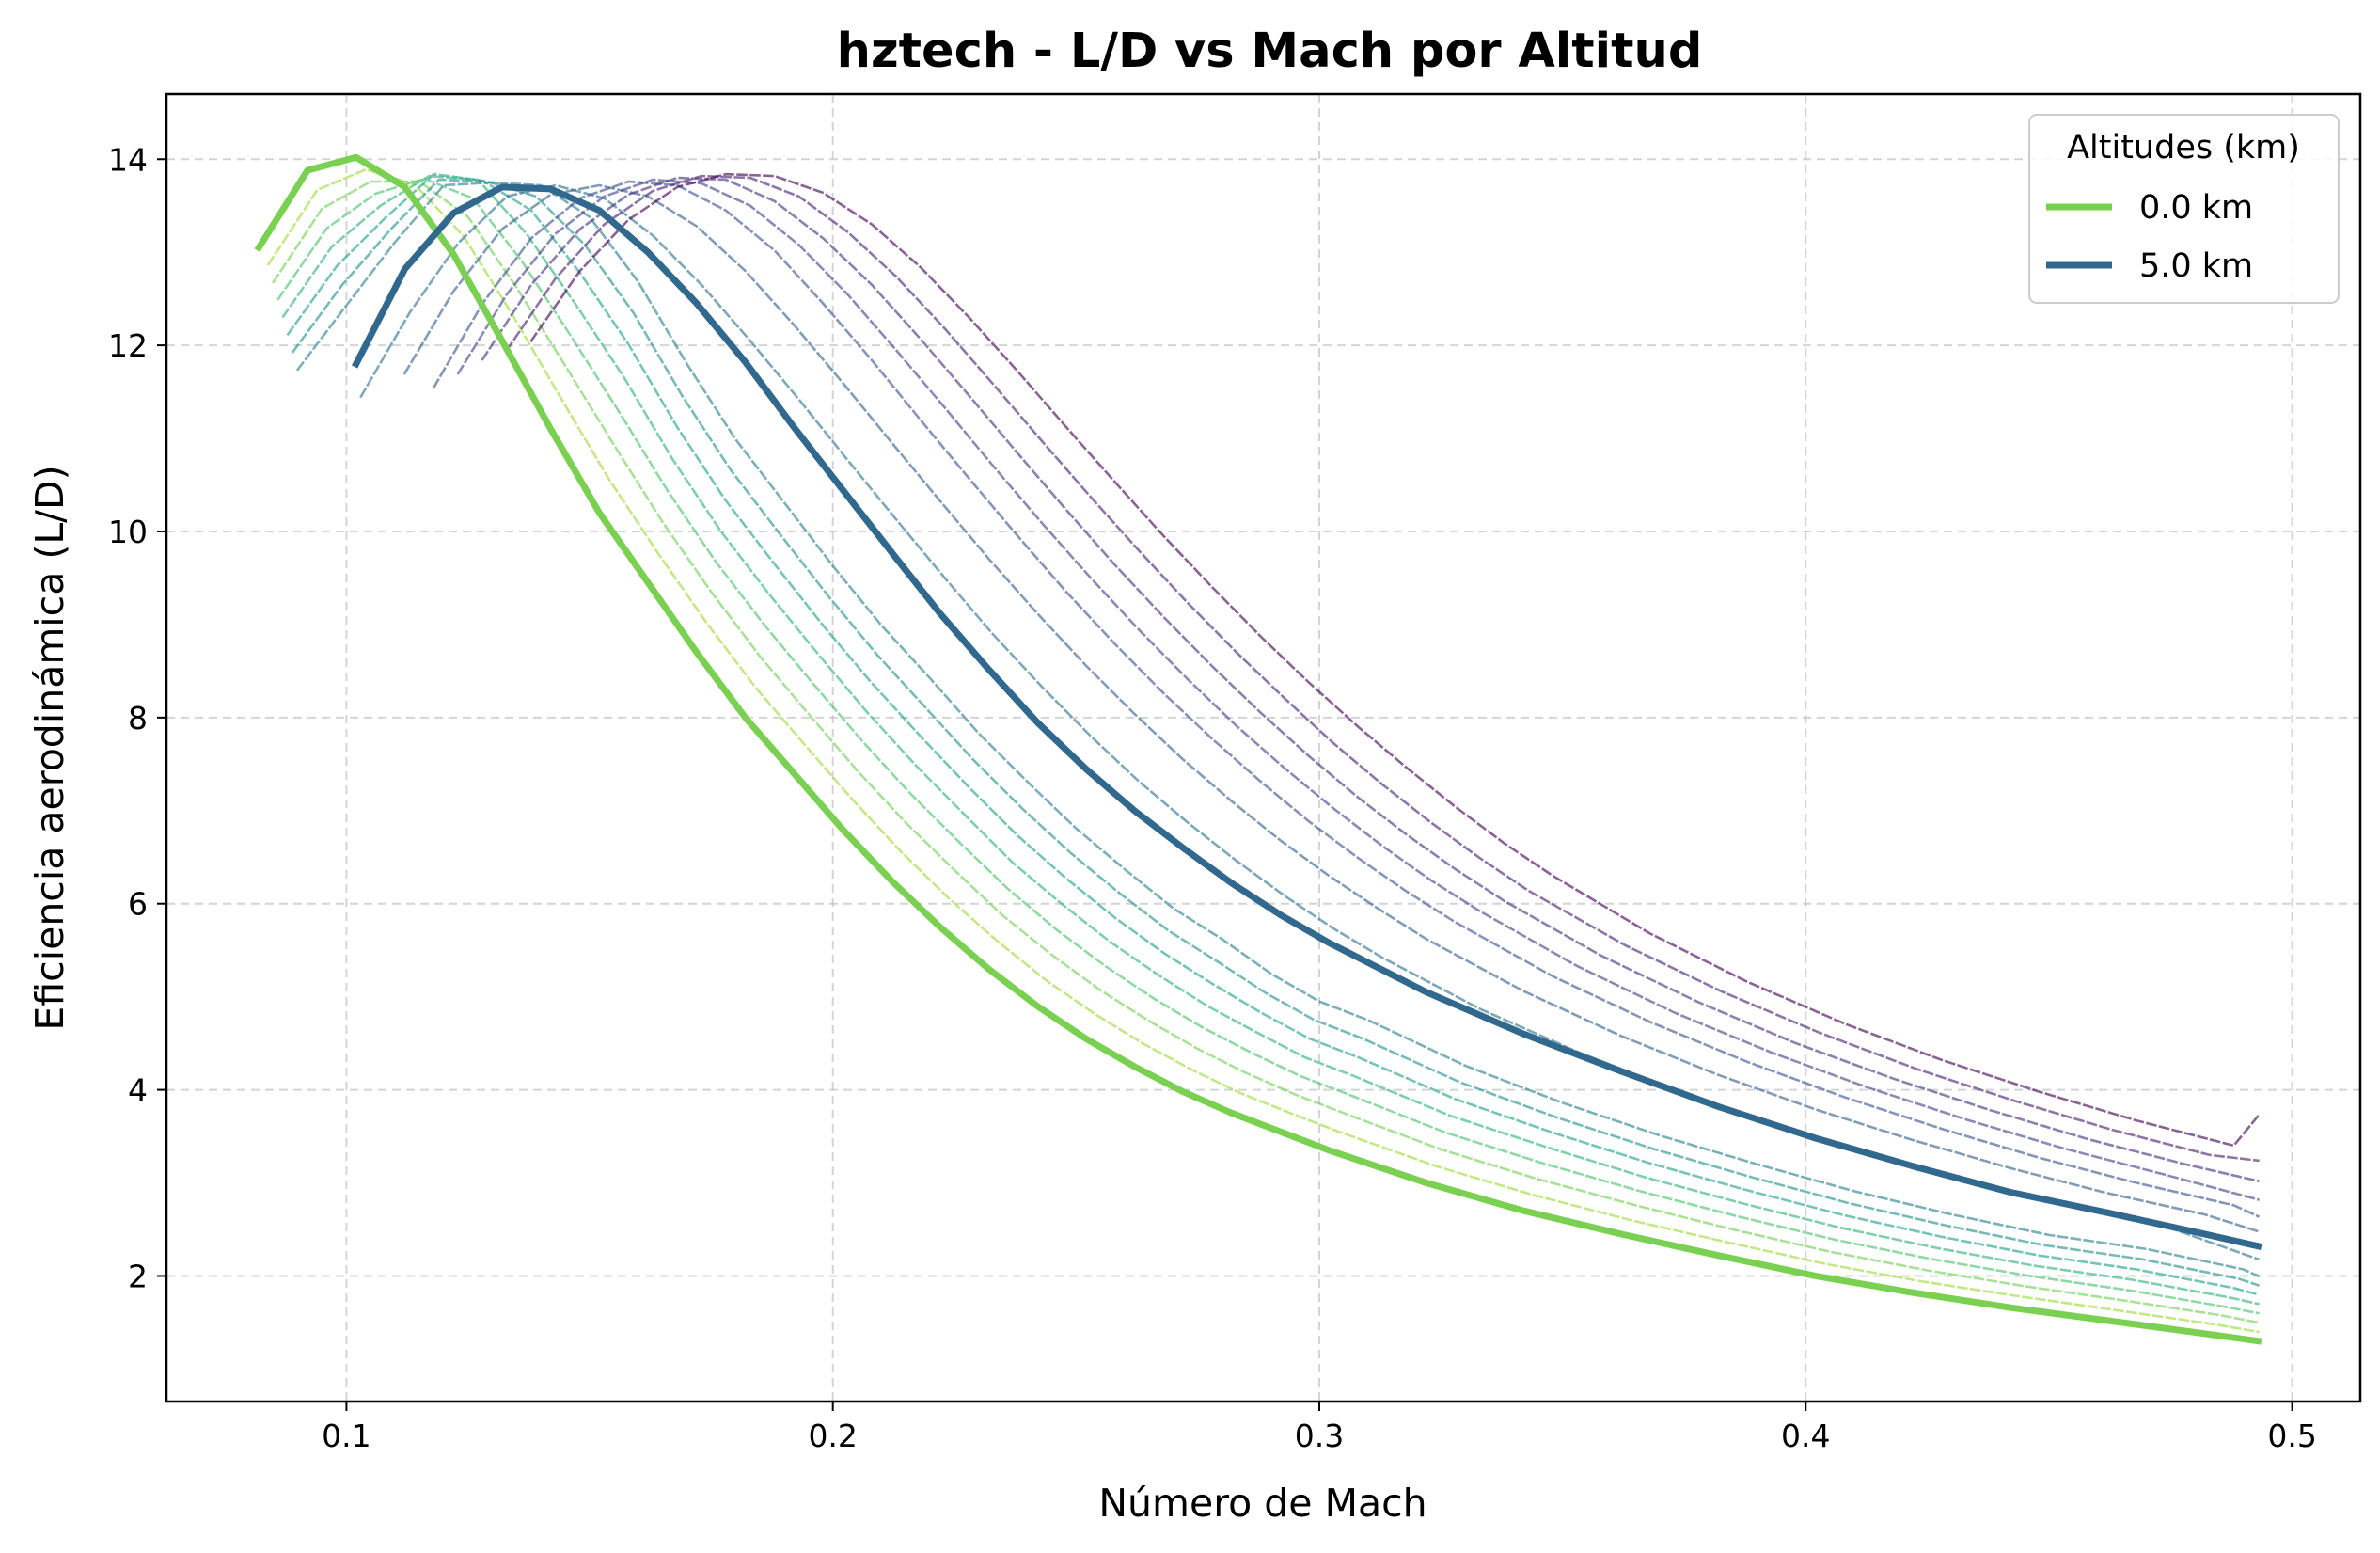 The height and width of the screenshot is (1553, 2380). Describe the element at coordinates (1270, 51) in the screenshot. I see `chart-title: hztech - L/D vs Mach por Altitud` at that location.